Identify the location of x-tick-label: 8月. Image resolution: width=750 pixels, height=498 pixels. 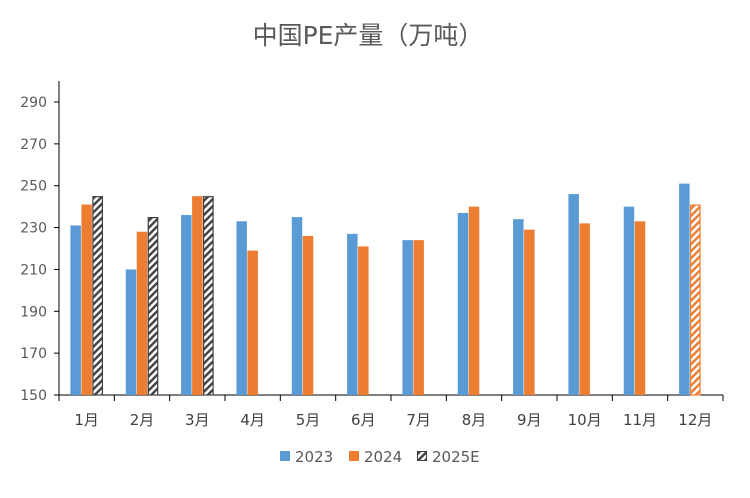
(474, 420).